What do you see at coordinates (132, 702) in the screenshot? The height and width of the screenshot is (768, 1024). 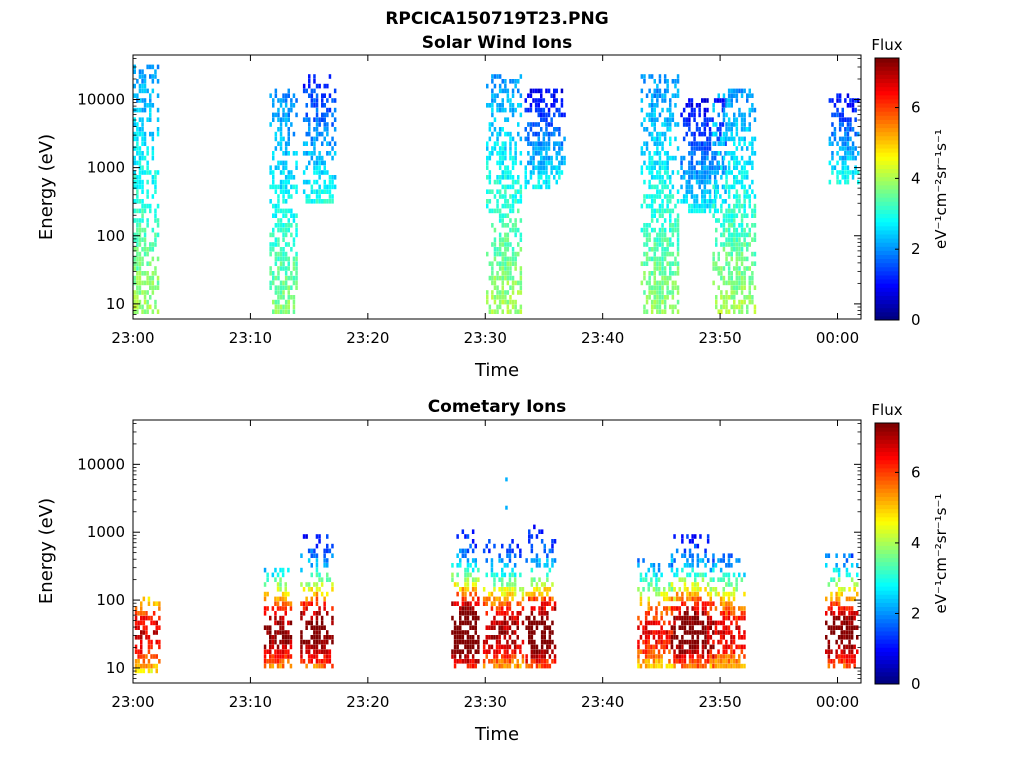 I see `x-tick-label: 23:00` at bounding box center [132, 702].